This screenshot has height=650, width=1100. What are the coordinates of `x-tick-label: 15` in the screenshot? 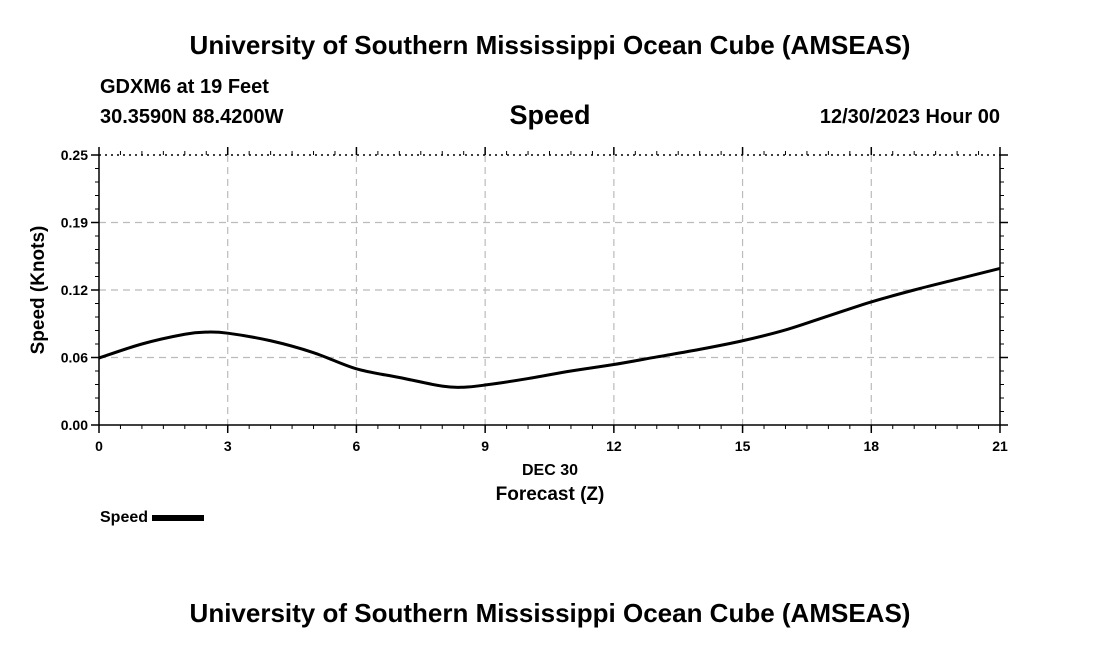 It's located at (743, 446).